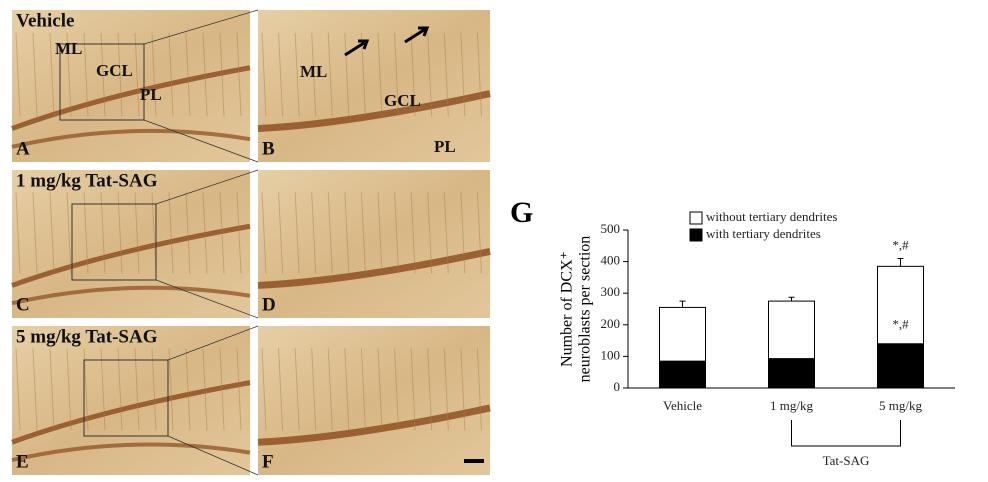 The height and width of the screenshot is (482, 988). What do you see at coordinates (68, 48) in the screenshot?
I see `layer-label: ML` at bounding box center [68, 48].